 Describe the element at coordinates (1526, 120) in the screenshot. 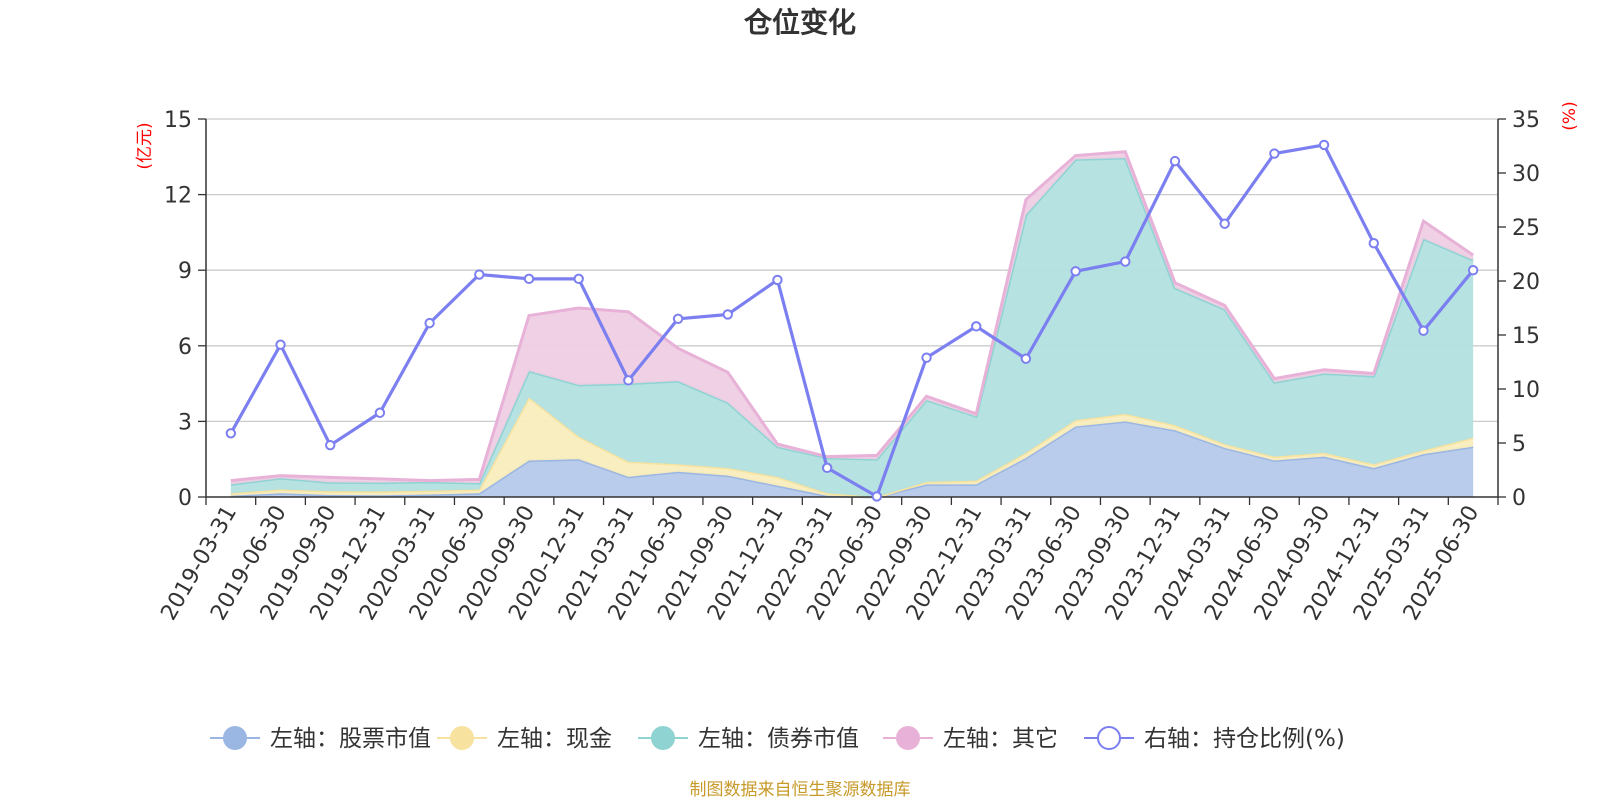

I see `right-tick-label: 35` at that location.